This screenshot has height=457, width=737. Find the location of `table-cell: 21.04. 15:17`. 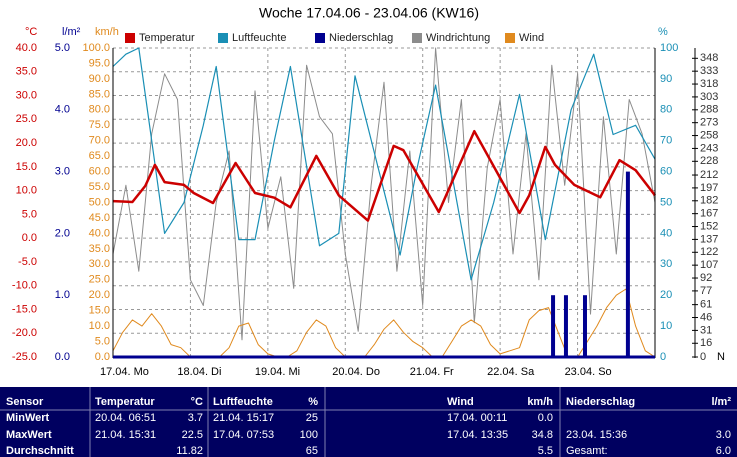

table-cell: 21.04. 15:17 is located at coordinates (243, 418).